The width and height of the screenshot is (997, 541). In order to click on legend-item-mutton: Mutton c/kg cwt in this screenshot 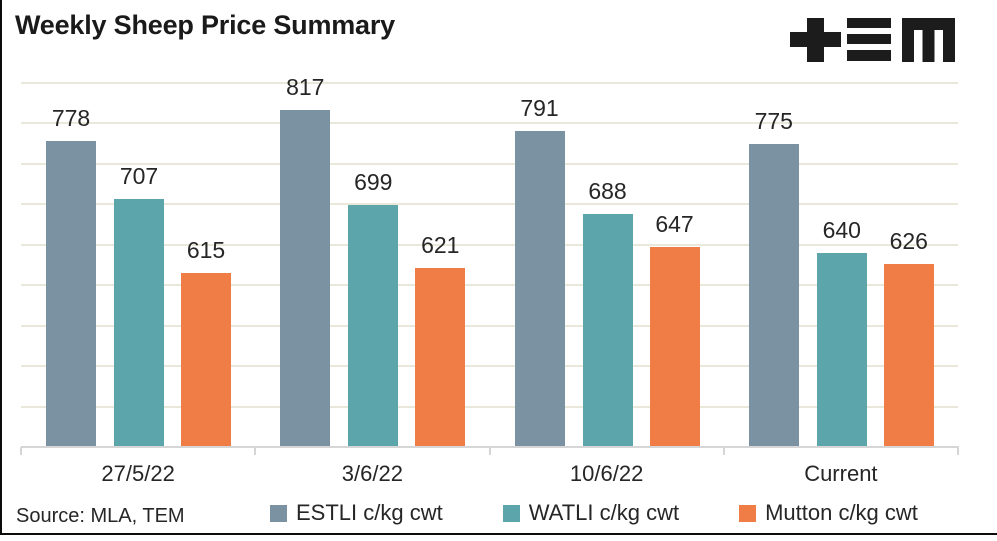, I will do `click(828, 513)`.